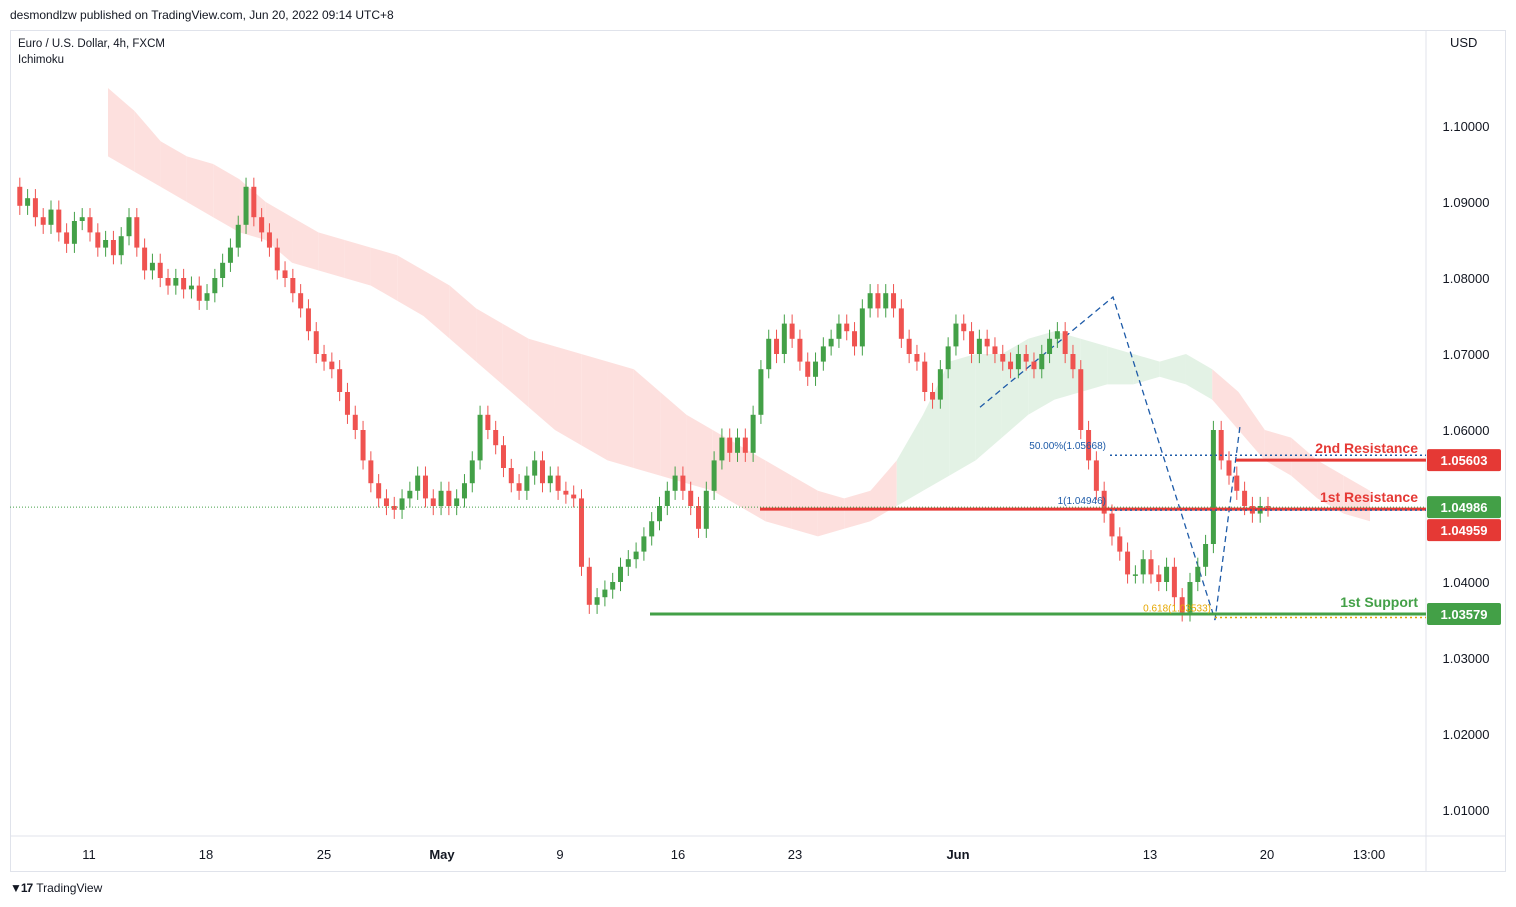 The image size is (1516, 907). What do you see at coordinates (1369, 854) in the screenshot?
I see `time-axis-tick: 13:00` at bounding box center [1369, 854].